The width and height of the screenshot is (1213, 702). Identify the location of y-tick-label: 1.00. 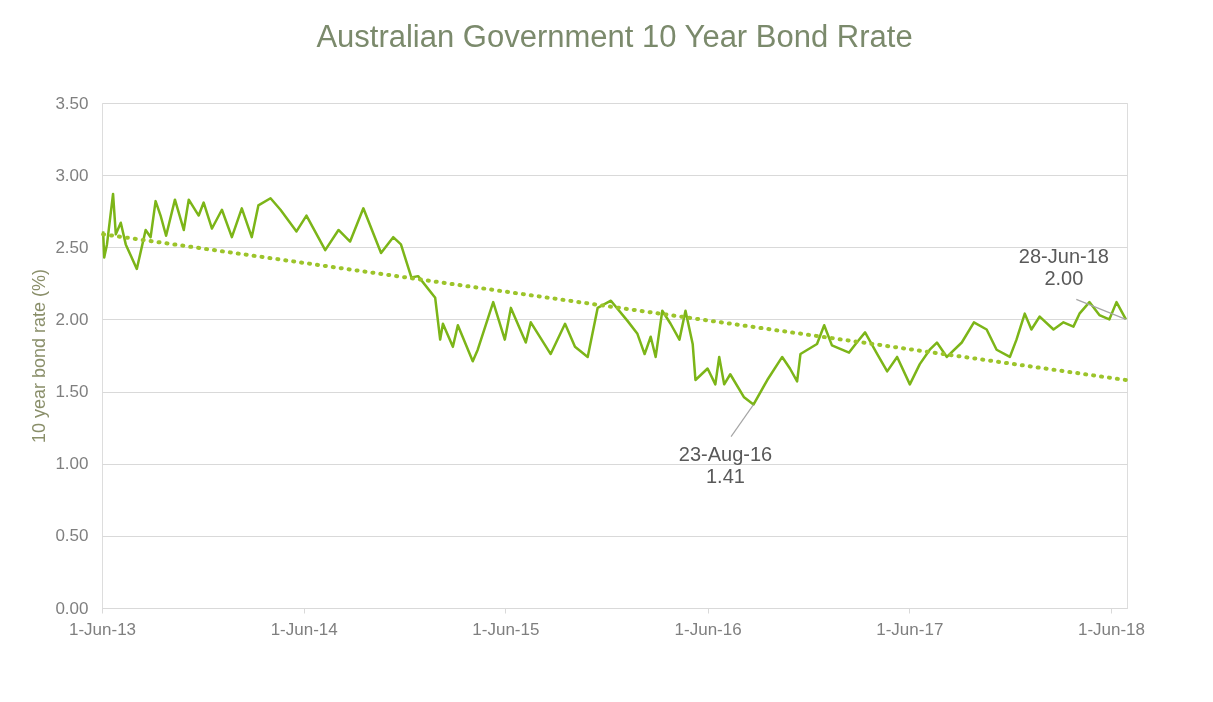
(72, 464).